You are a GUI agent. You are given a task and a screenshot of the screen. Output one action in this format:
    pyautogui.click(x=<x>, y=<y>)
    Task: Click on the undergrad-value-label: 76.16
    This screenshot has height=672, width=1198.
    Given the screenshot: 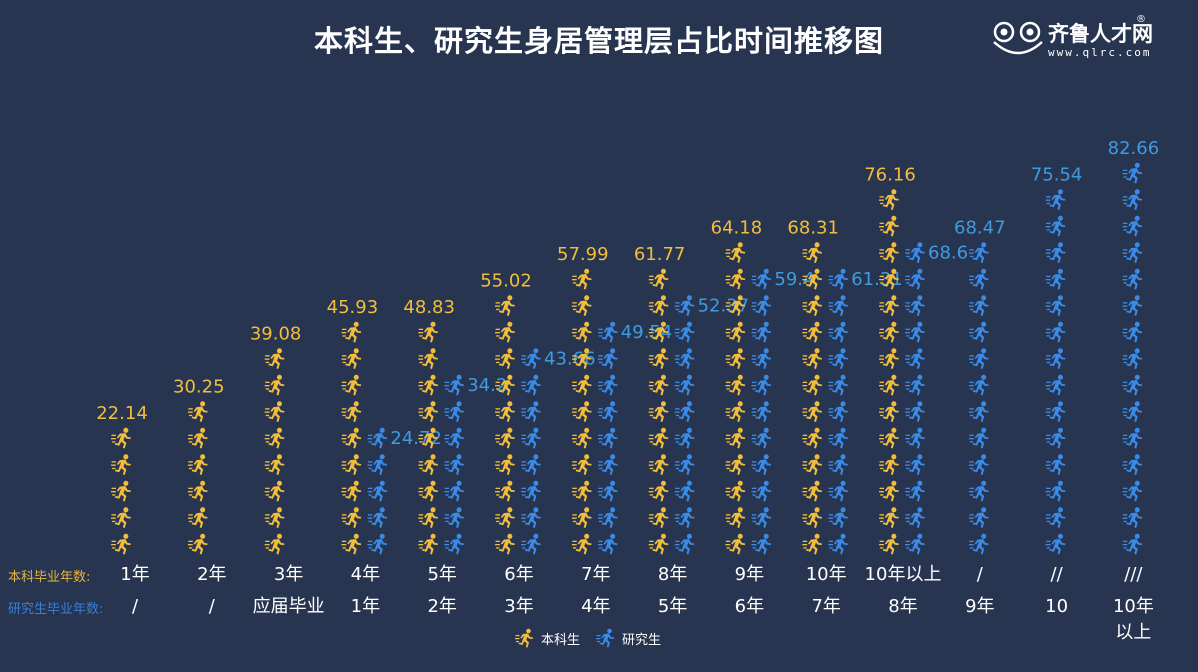 What is the action you would take?
    pyautogui.click(x=890, y=175)
    